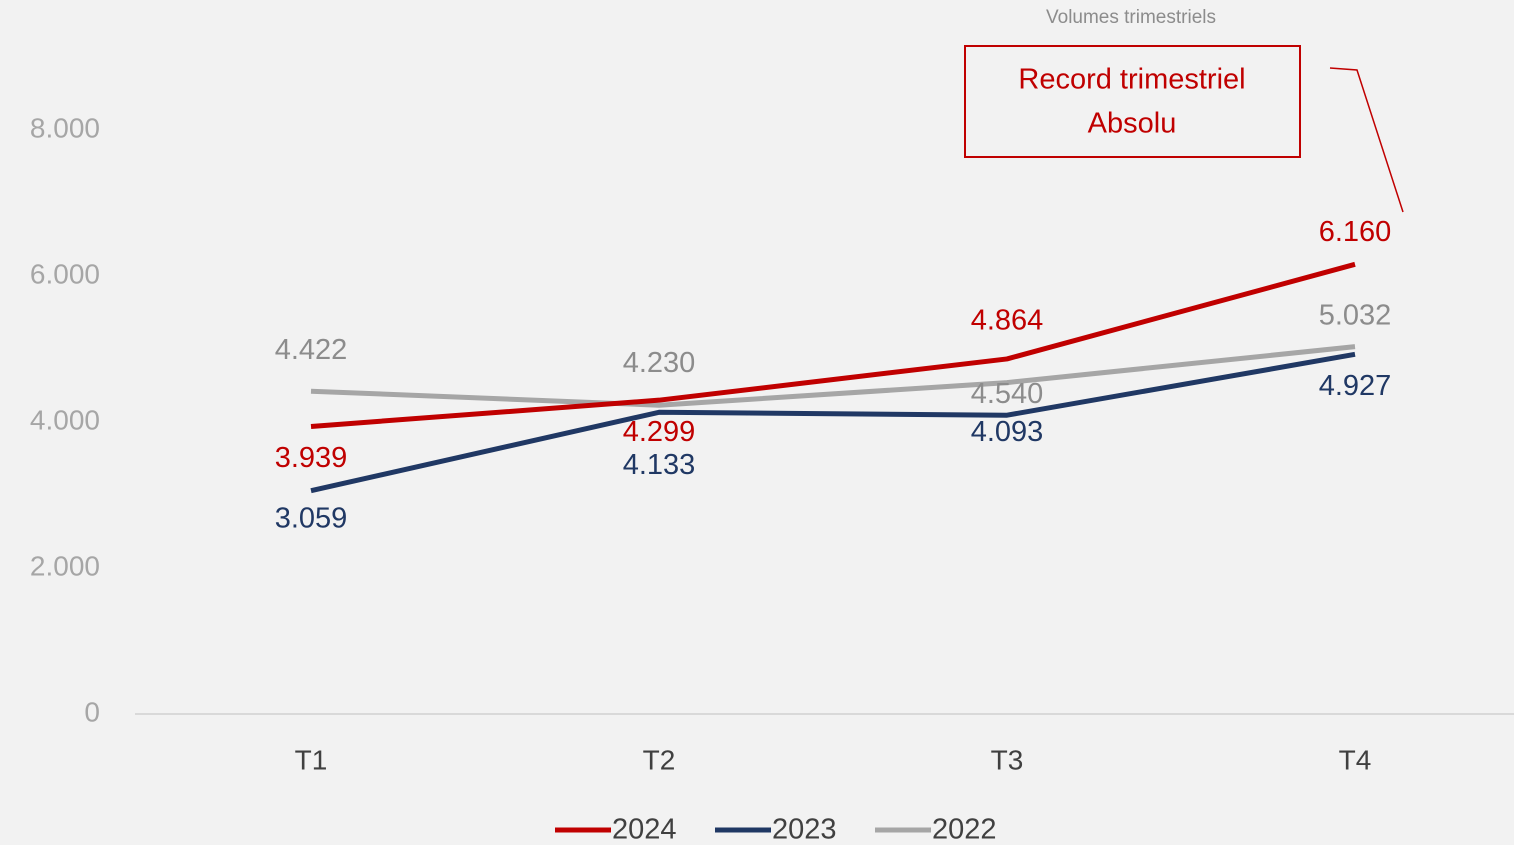  What do you see at coordinates (1355, 315) in the screenshot?
I see `data-label: 5.032` at bounding box center [1355, 315].